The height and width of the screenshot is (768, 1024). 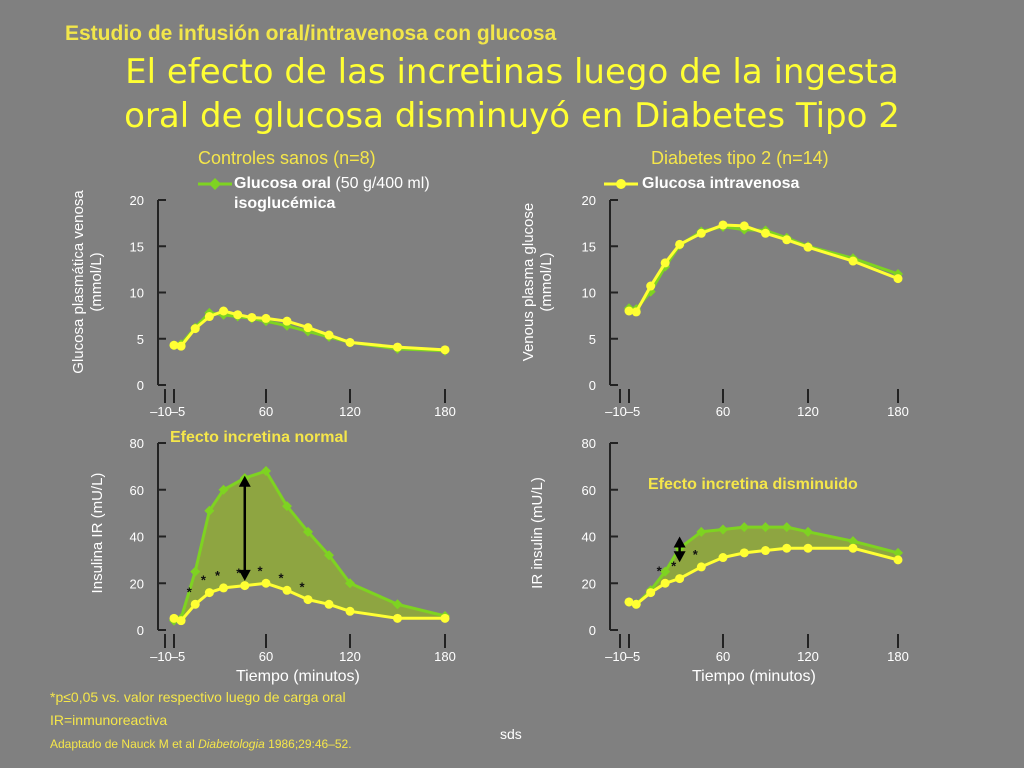 What do you see at coordinates (511, 734) in the screenshot?
I see `slide-tag: sds` at bounding box center [511, 734].